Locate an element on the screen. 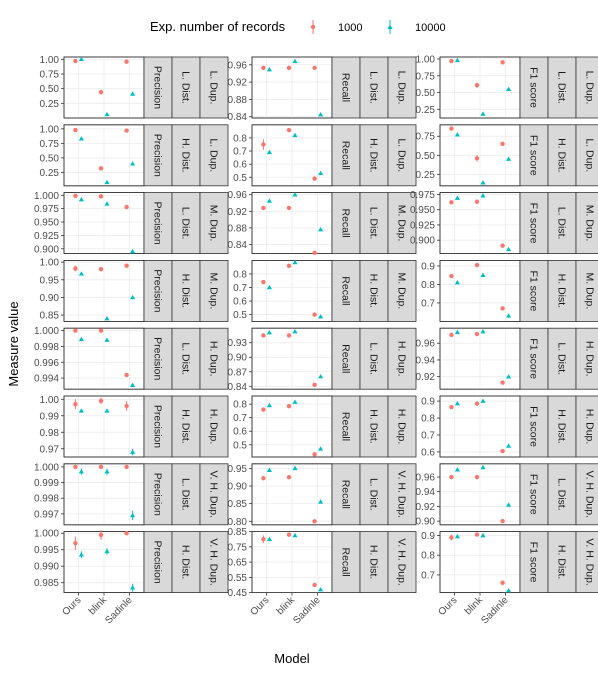  facet-2-f1-score: 0.75 0.50 0.25 F1 score H. Dist. L. Dup. is located at coordinates (507, 155).